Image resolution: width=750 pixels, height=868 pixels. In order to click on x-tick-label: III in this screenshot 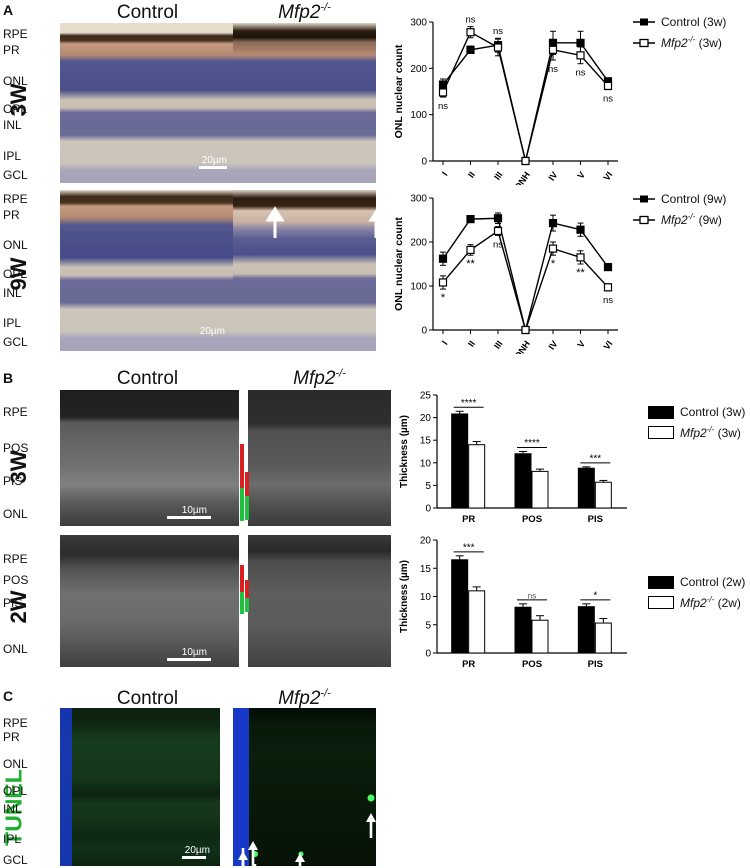, I will do `click(498, 176)`.